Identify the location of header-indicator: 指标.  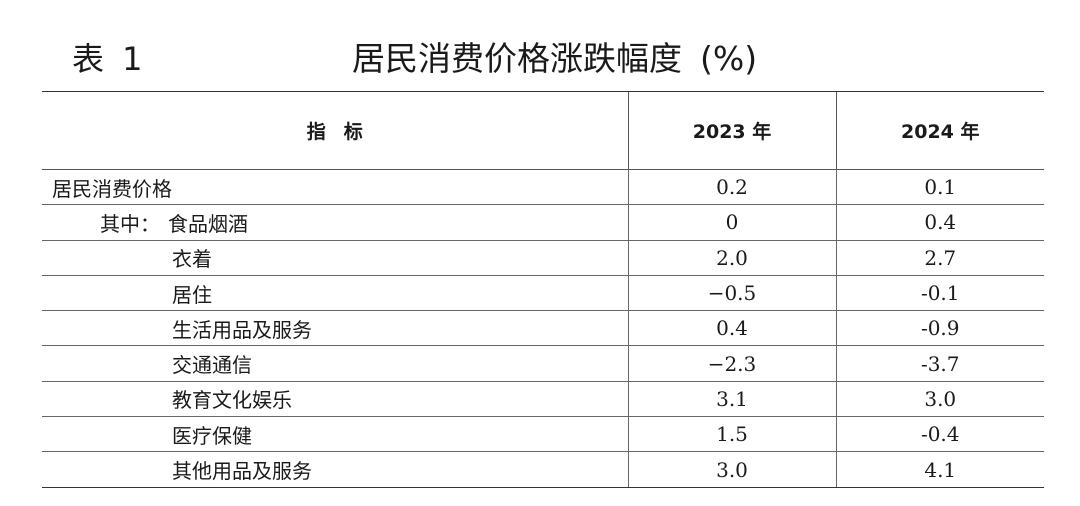
(335, 130).